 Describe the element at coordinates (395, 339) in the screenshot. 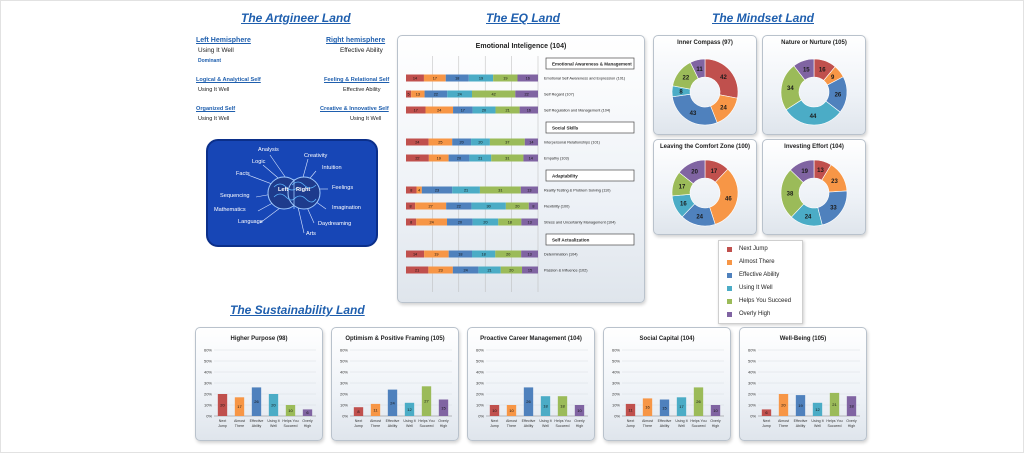

I see `bar-title-optimism: Optimism & Positive Framing (105)` at that location.